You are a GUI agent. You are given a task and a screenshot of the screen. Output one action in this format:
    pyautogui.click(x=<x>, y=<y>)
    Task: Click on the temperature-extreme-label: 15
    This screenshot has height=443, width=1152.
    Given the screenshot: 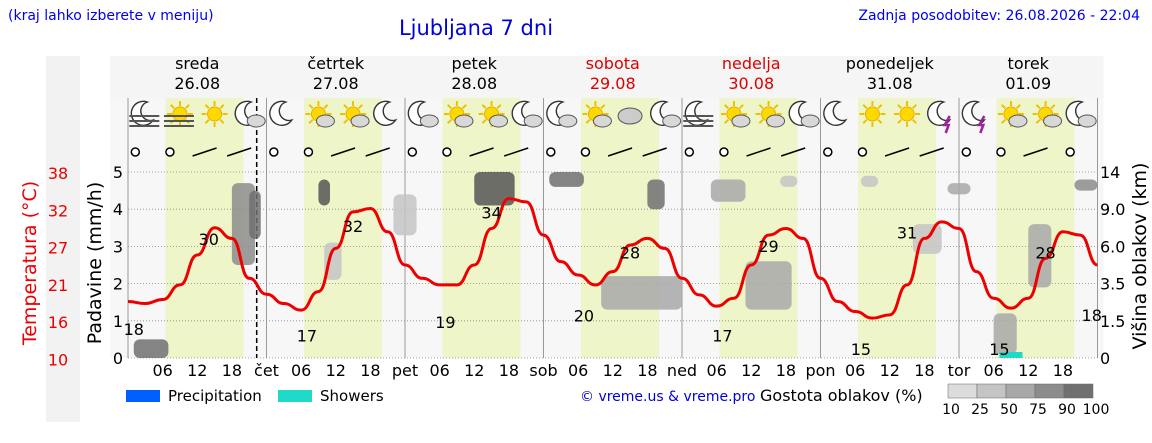 What is the action you would take?
    pyautogui.click(x=999, y=349)
    